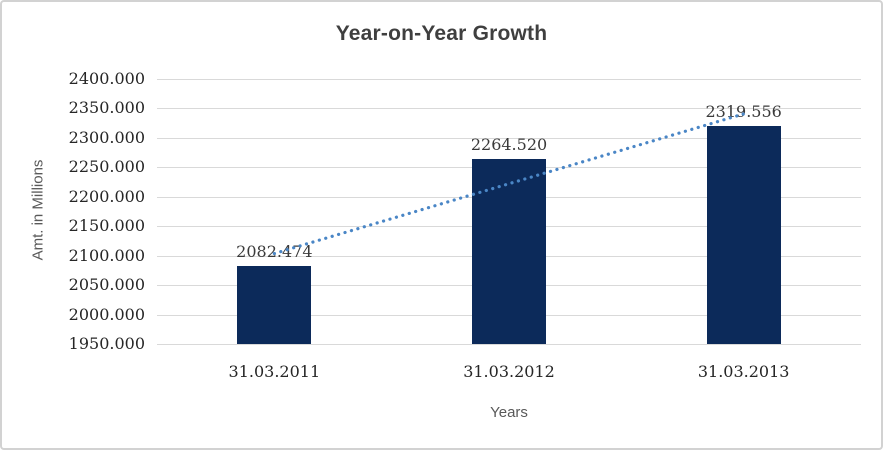 This screenshot has width=883, height=452. I want to click on x-axis-tick-label: 31.03.2013, so click(743, 371).